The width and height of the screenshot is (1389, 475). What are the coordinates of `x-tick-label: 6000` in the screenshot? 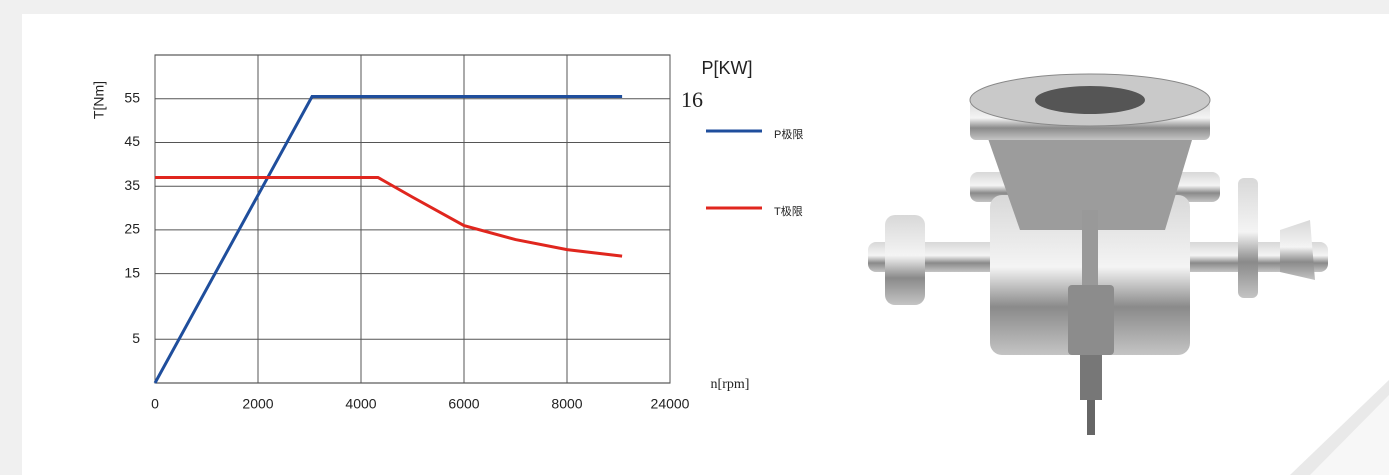 It's located at (463, 404).